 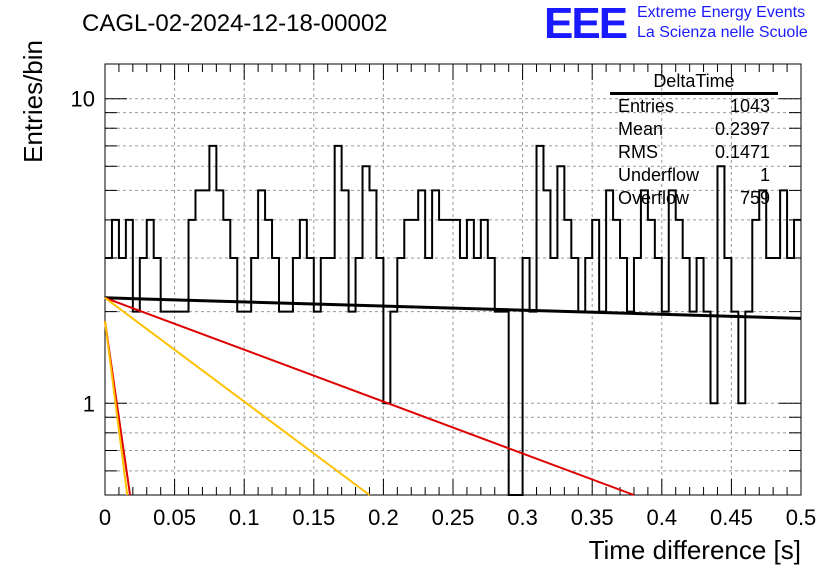 I want to click on x-axis-label: Time difference [s], so click(x=695, y=550).